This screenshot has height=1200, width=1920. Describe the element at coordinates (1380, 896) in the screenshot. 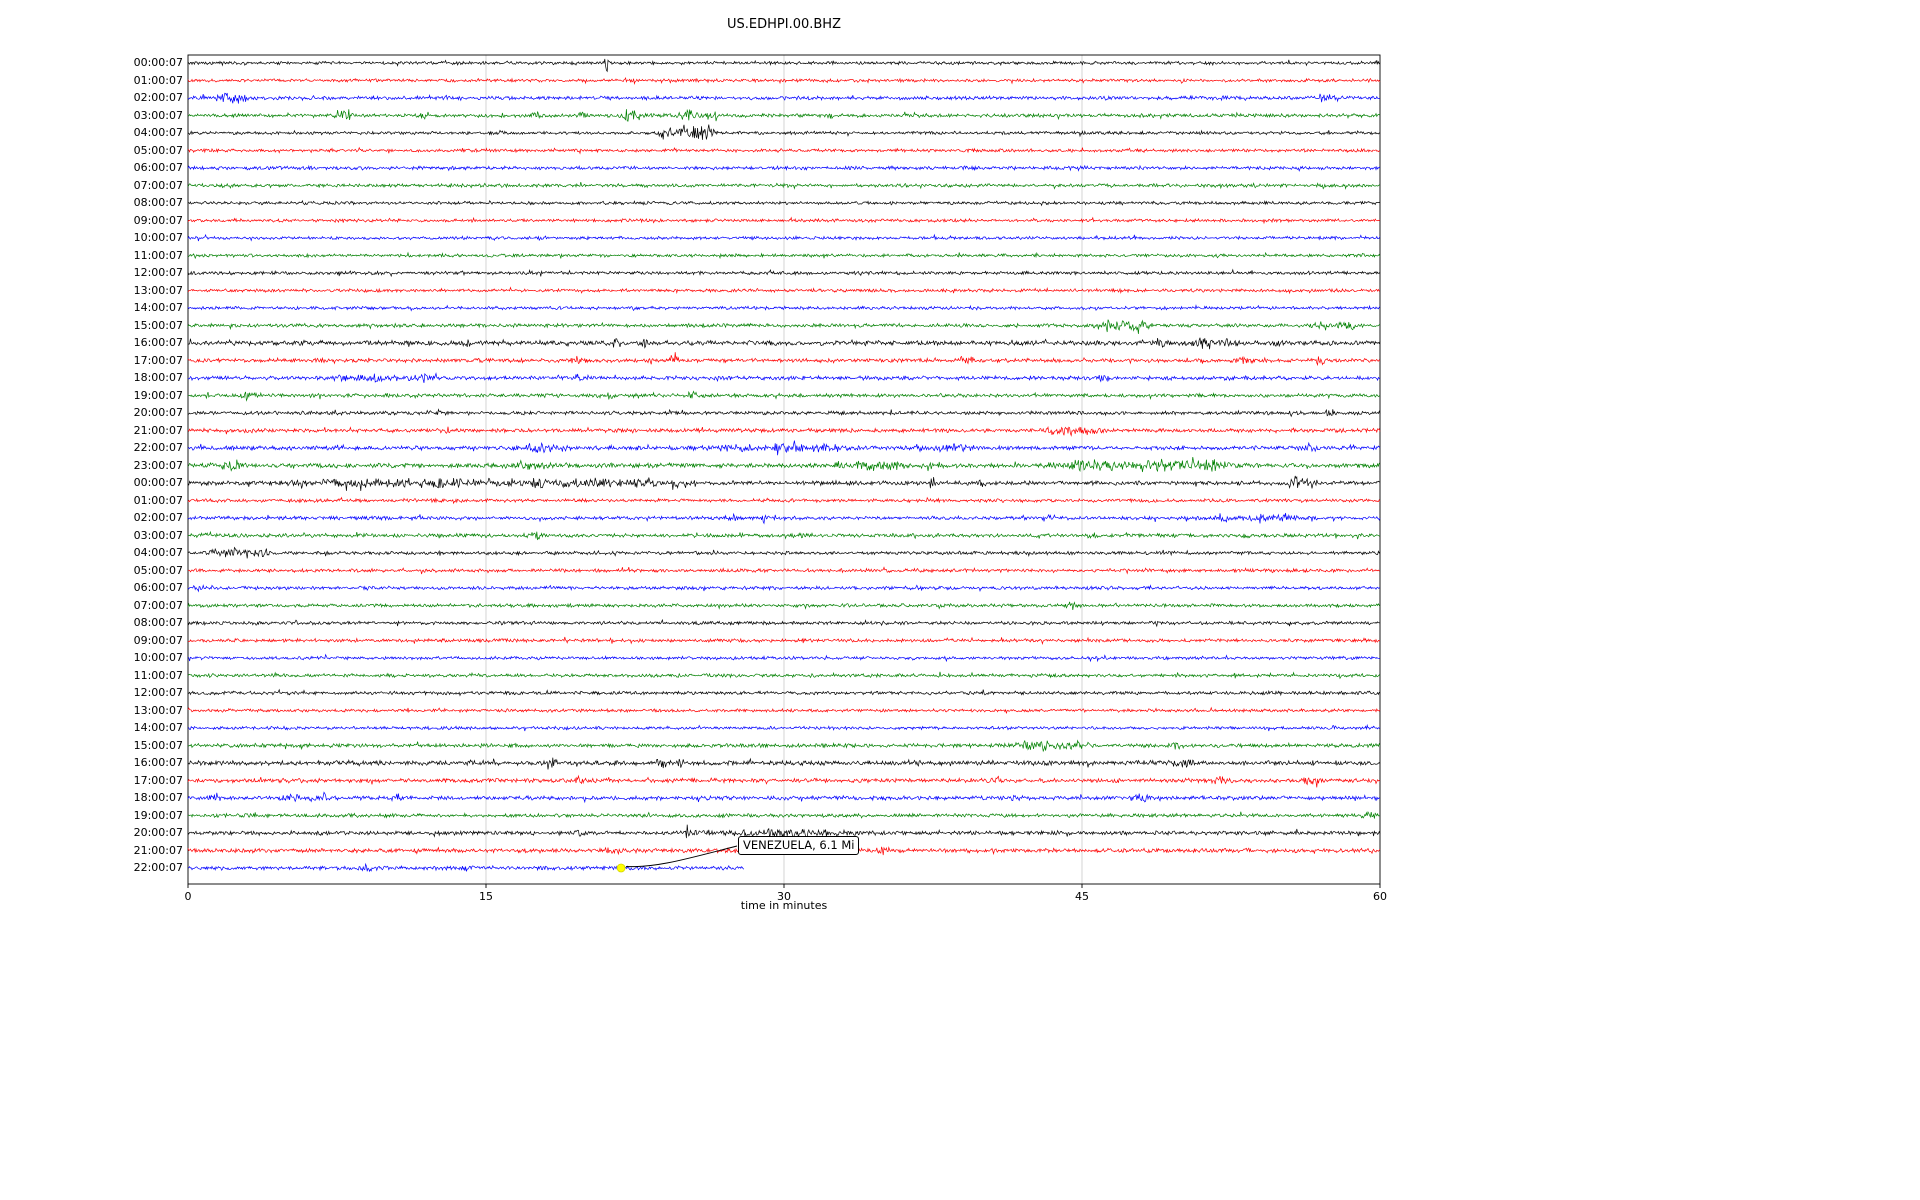

I see `x-tick-label: 60` at that location.